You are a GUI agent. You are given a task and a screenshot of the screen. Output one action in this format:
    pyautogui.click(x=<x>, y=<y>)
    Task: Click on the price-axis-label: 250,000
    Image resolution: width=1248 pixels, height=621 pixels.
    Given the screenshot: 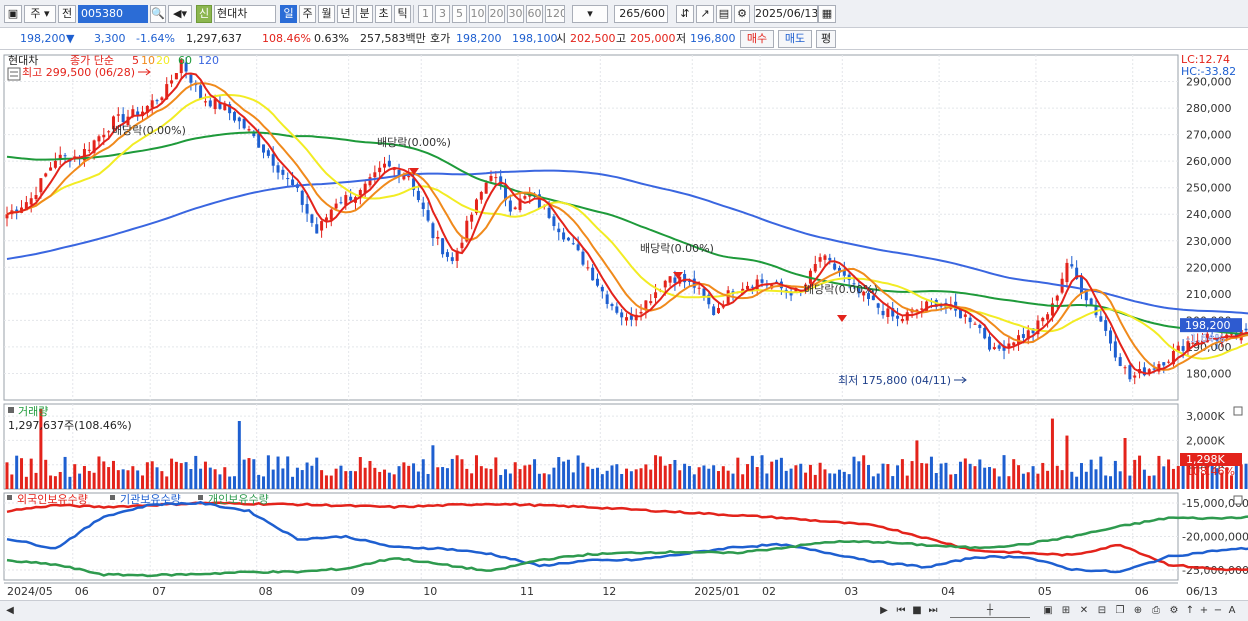 What is the action you would take?
    pyautogui.click(x=1209, y=188)
    